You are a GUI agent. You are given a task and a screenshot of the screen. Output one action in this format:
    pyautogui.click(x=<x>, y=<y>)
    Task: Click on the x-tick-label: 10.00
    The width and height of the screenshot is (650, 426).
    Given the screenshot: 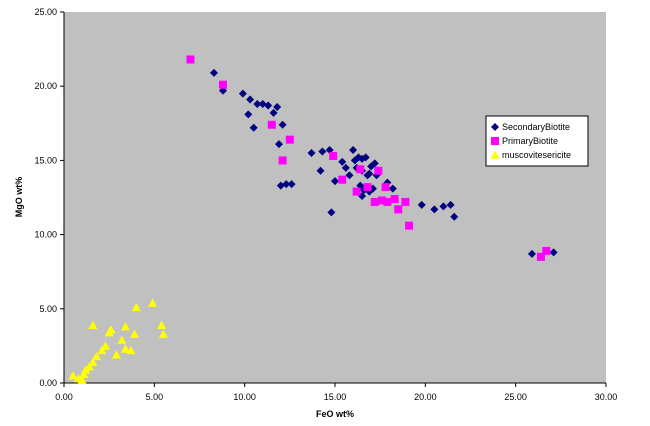 What is the action you would take?
    pyautogui.click(x=244, y=397)
    